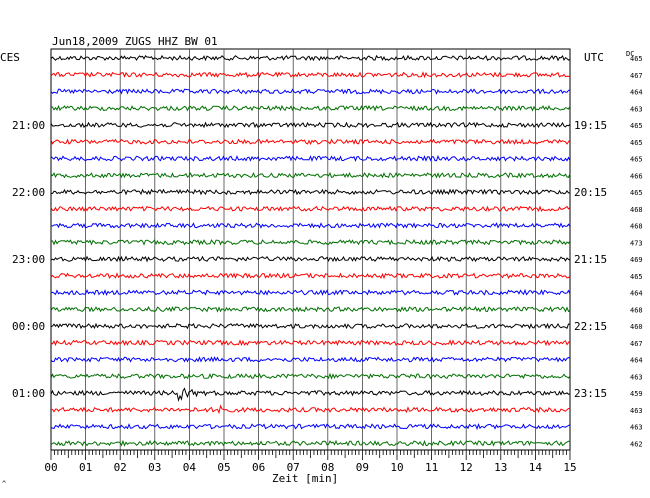  What do you see at coordinates (500, 467) in the screenshot?
I see `x-tick-label: 13` at bounding box center [500, 467].